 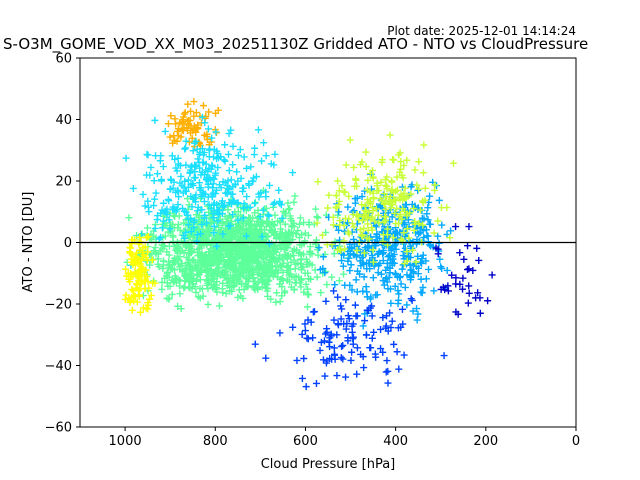 I want to click on y-tick-label: −40, so click(x=58, y=366).